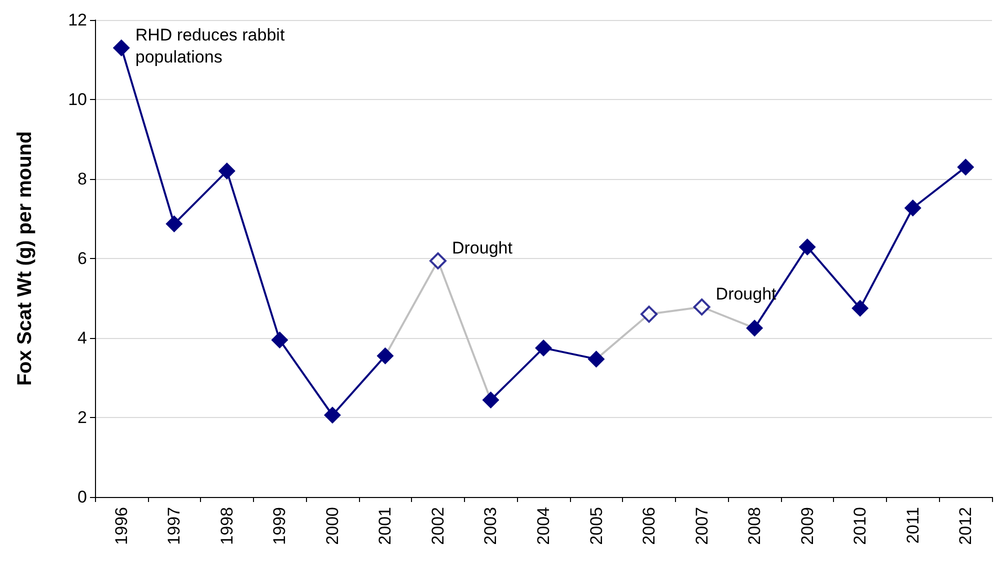 The height and width of the screenshot is (562, 1000). What do you see at coordinates (82, 258) in the screenshot?
I see `y-tick-label: 6` at bounding box center [82, 258].